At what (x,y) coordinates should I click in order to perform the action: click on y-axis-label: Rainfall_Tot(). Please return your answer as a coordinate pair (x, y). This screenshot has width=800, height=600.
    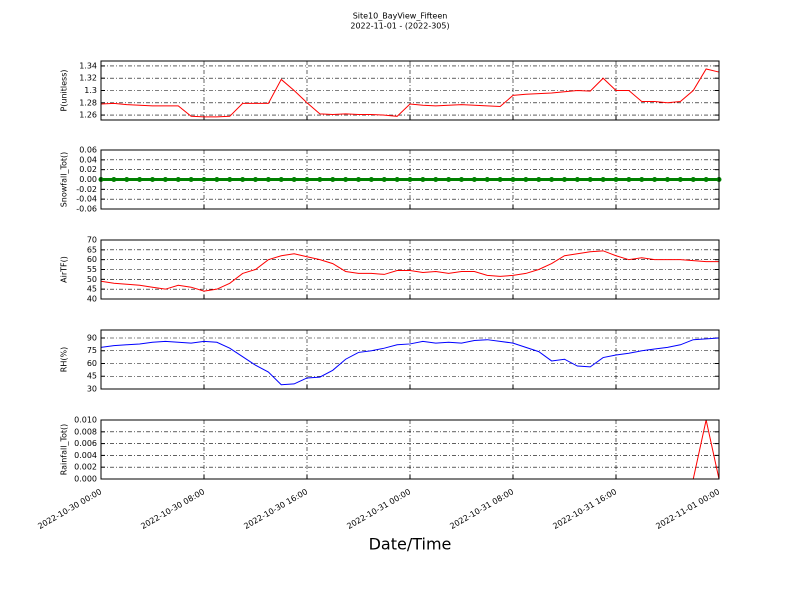
    Looking at the image, I should click on (64, 450).